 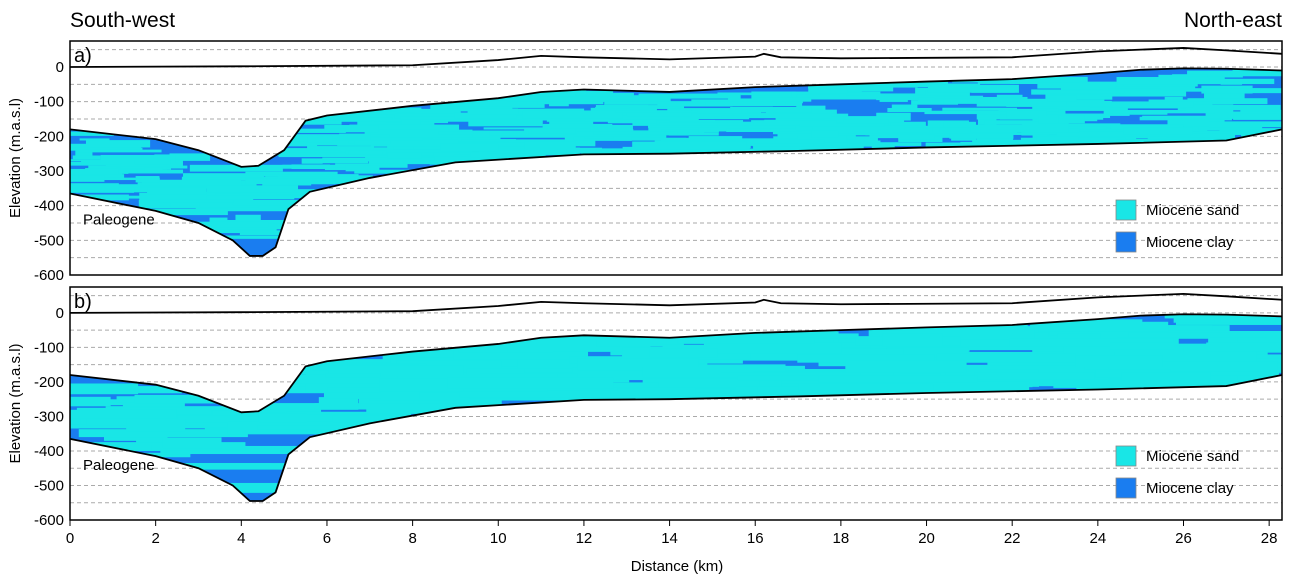 What do you see at coordinates (1012, 538) in the screenshot?
I see `x-tick-label: 22` at bounding box center [1012, 538].